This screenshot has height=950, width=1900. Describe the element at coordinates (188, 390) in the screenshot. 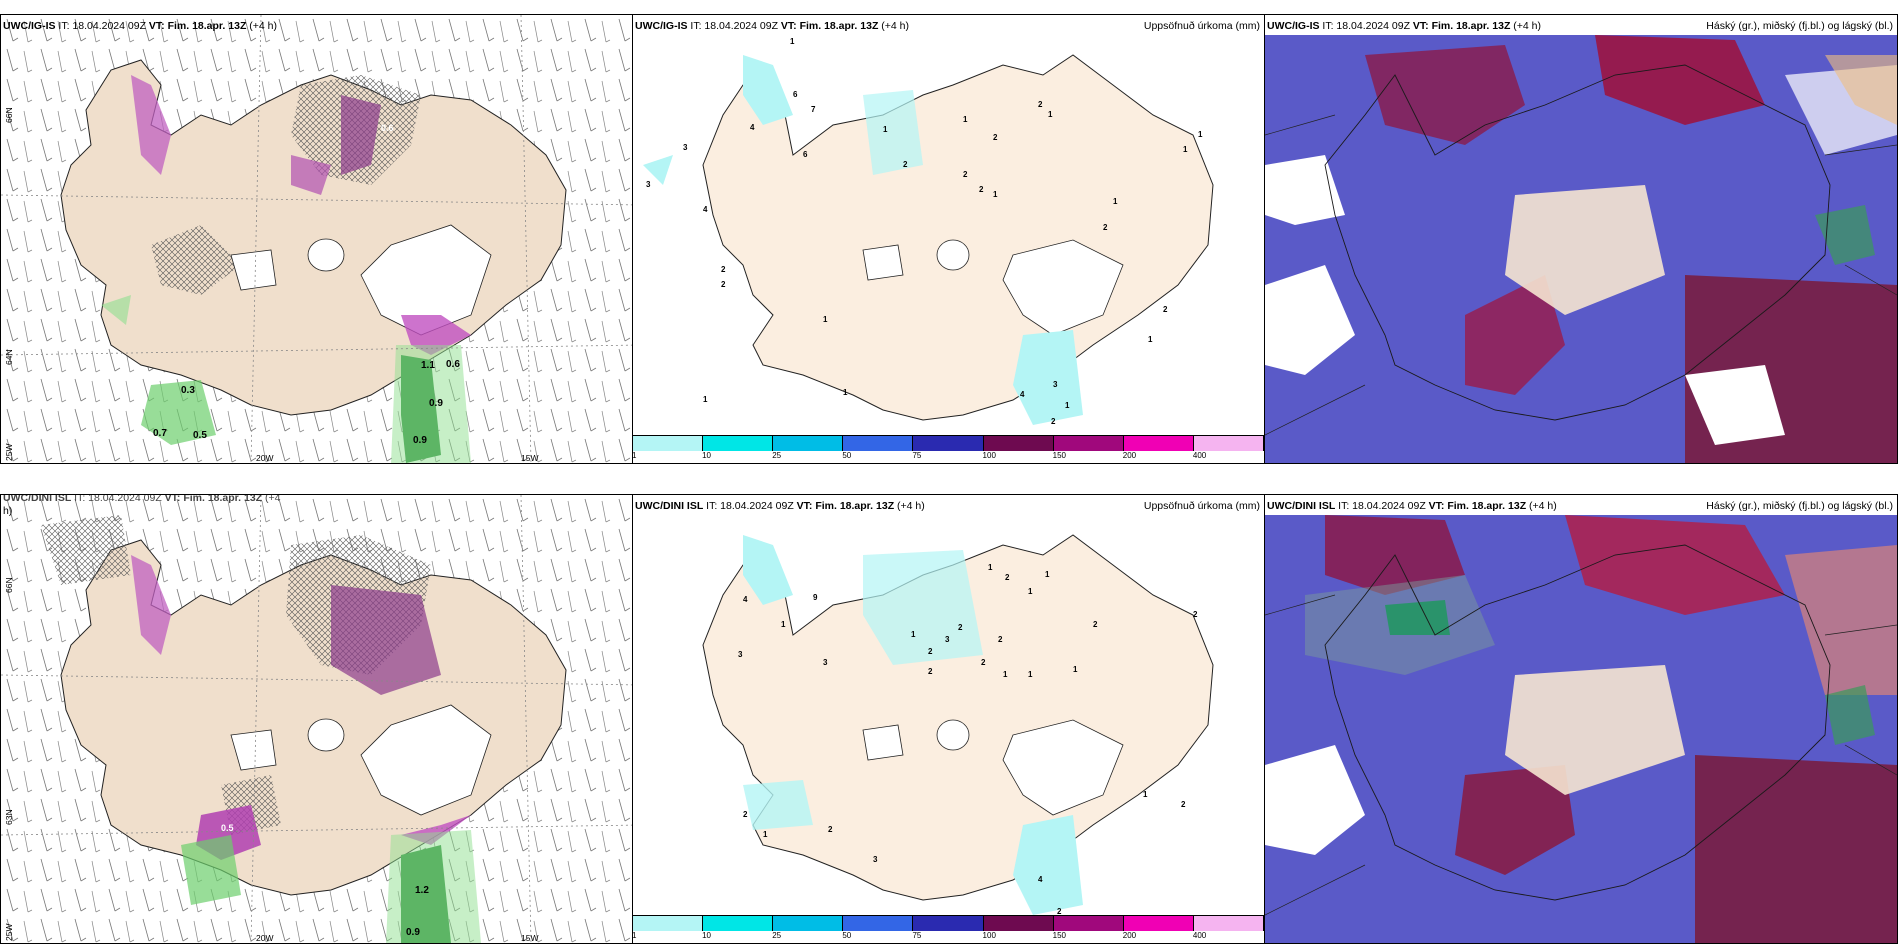

I see `wind-value: 0.3` at that location.